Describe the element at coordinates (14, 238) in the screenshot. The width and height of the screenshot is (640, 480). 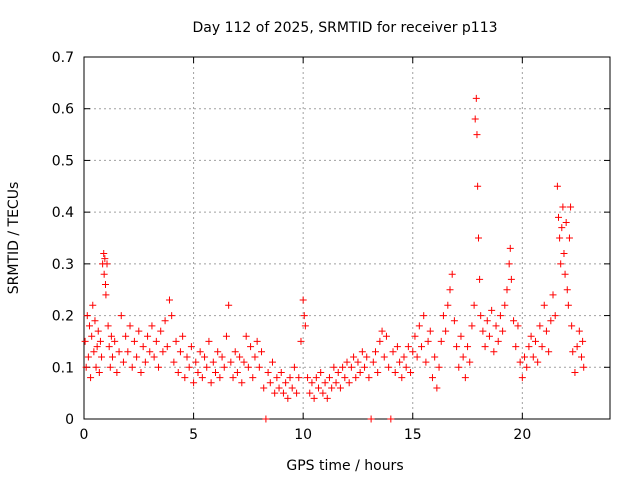
I see `y-axis-label: SRMTID / TECUs` at that location.